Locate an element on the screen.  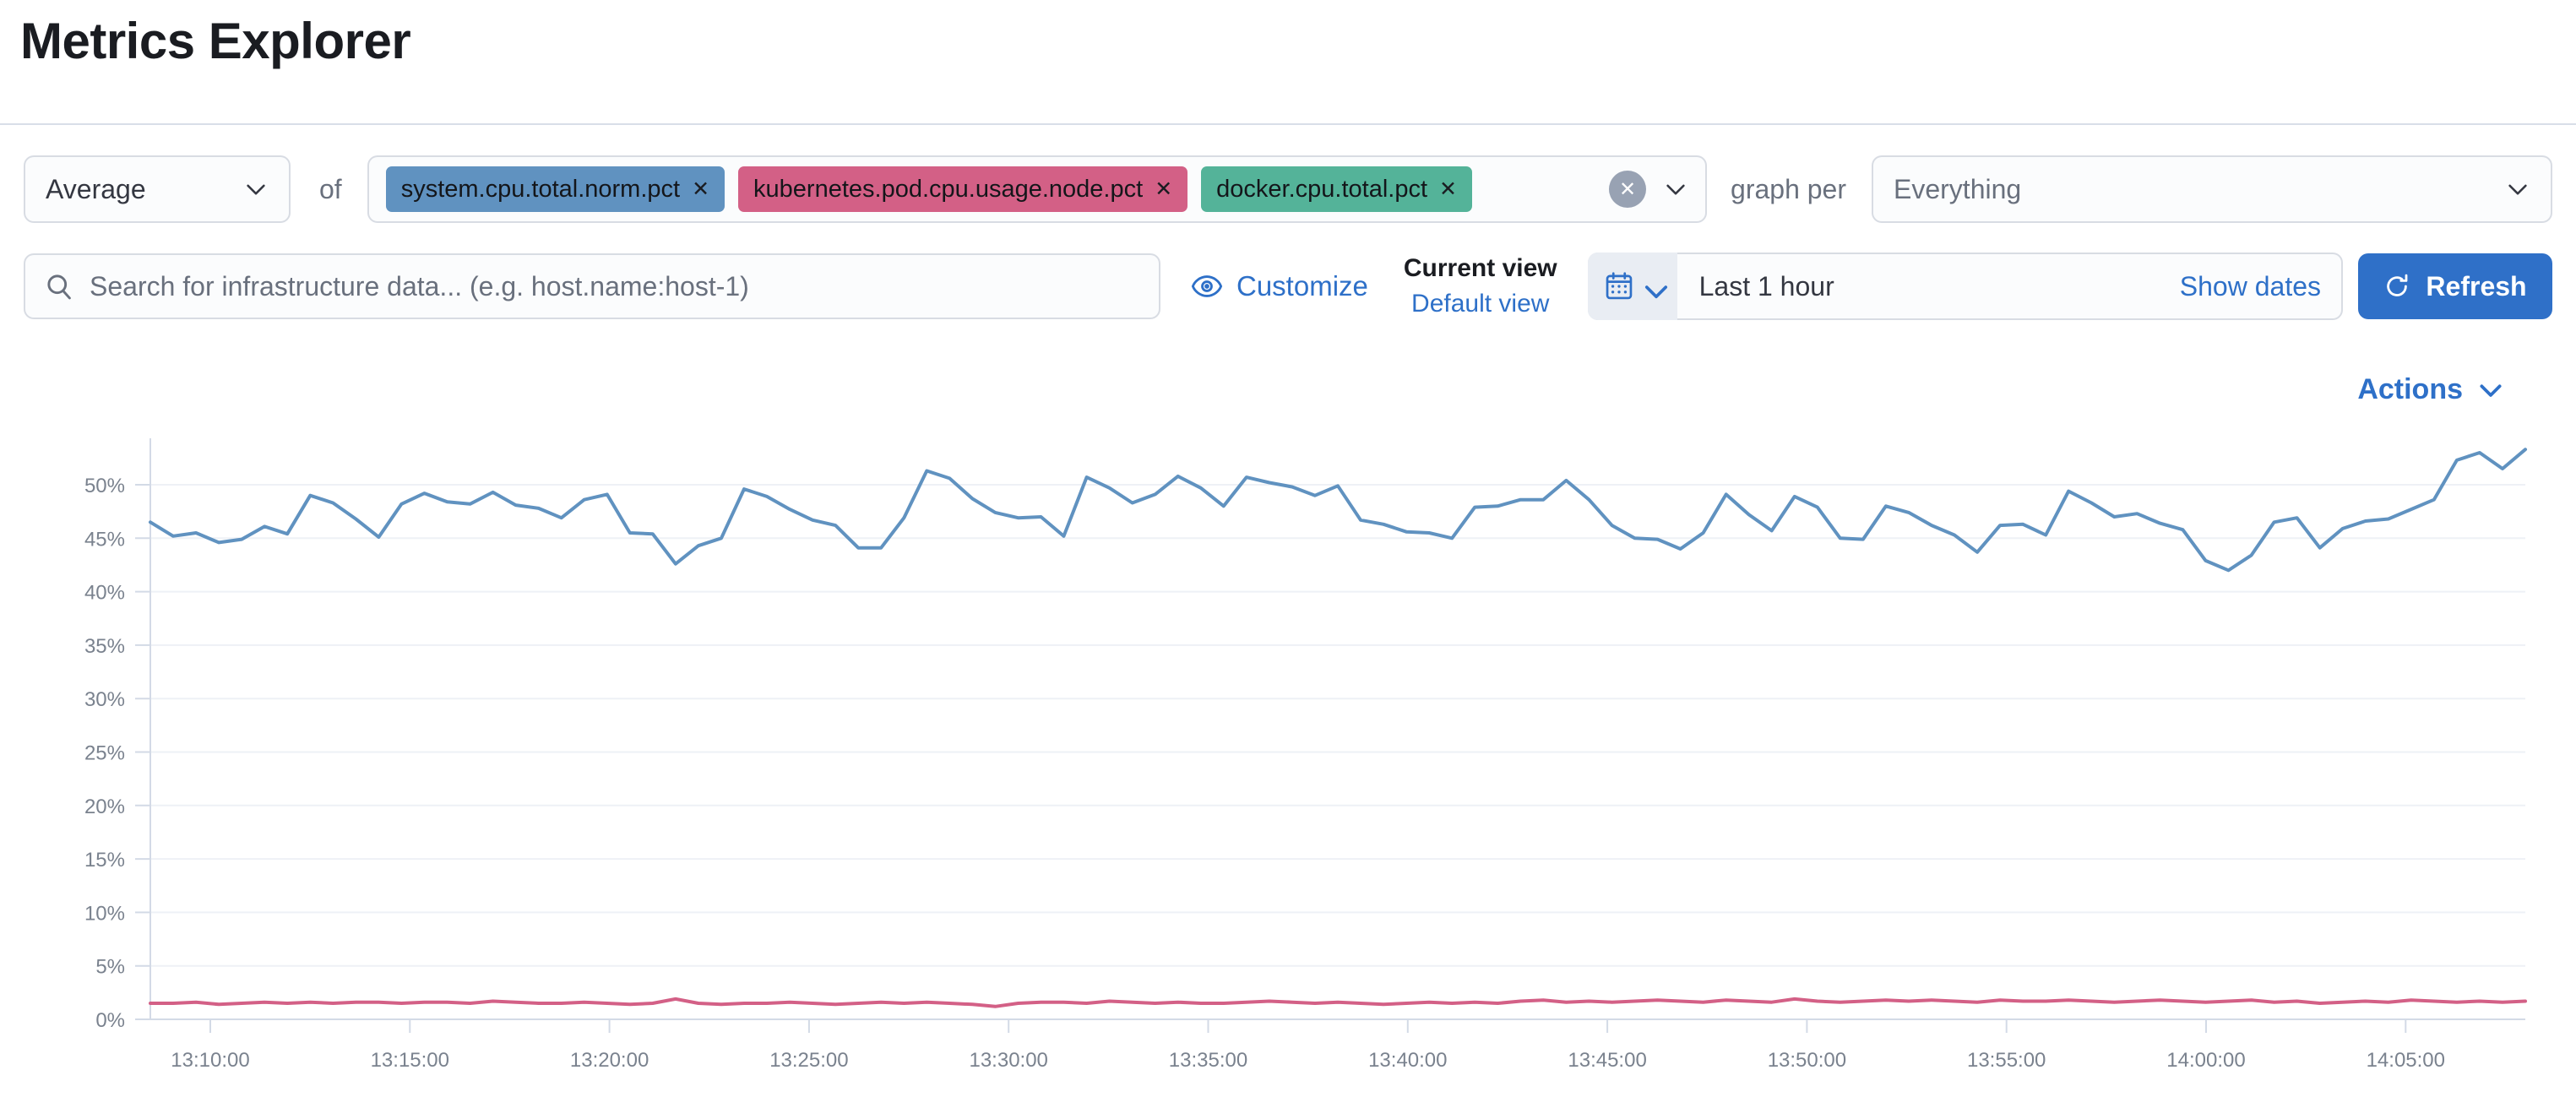
calendar-icon is located at coordinates (1619, 286).